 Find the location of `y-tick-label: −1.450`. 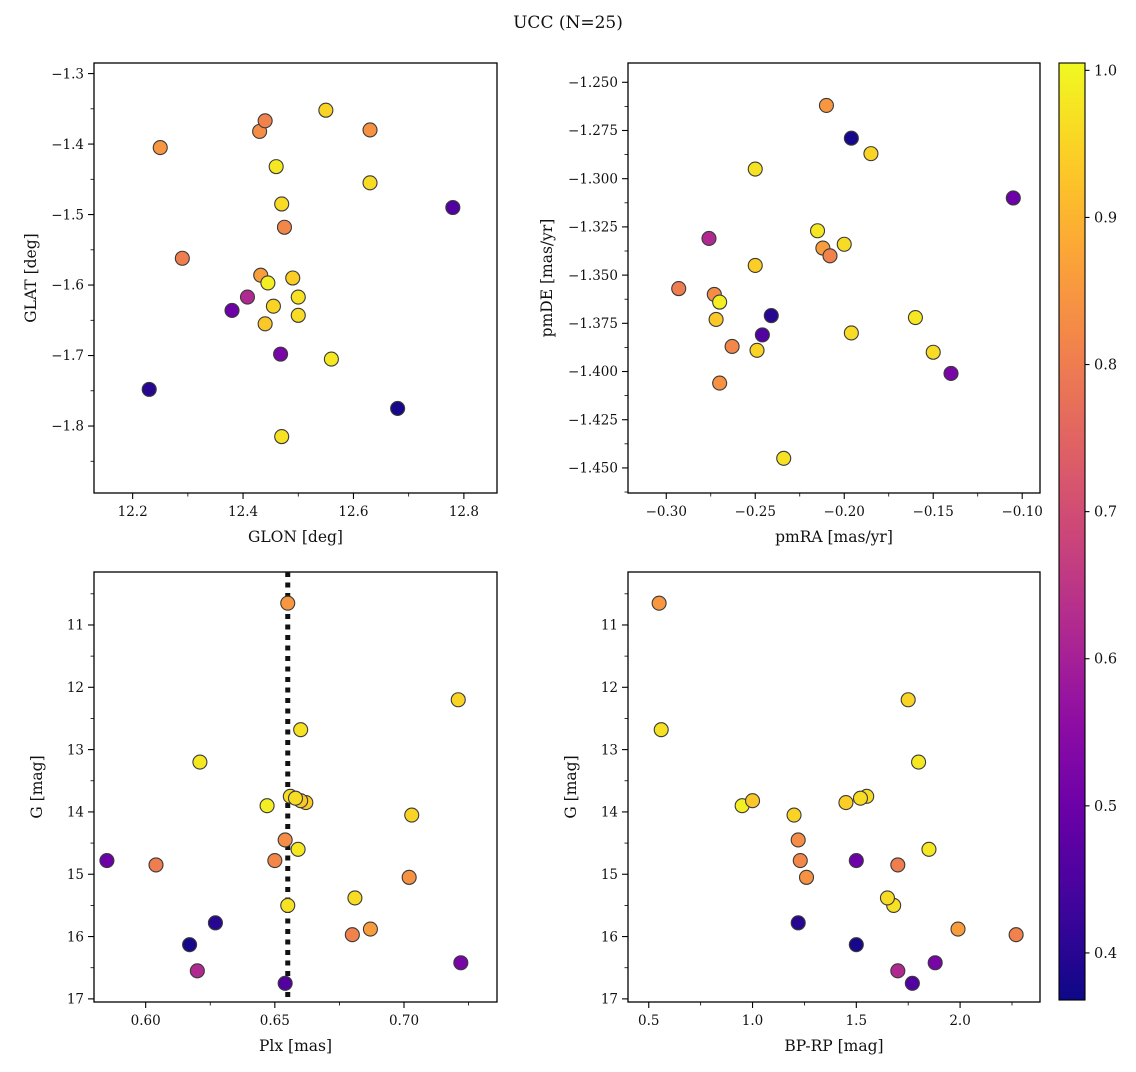

y-tick-label: −1.450 is located at coordinates (593, 469).